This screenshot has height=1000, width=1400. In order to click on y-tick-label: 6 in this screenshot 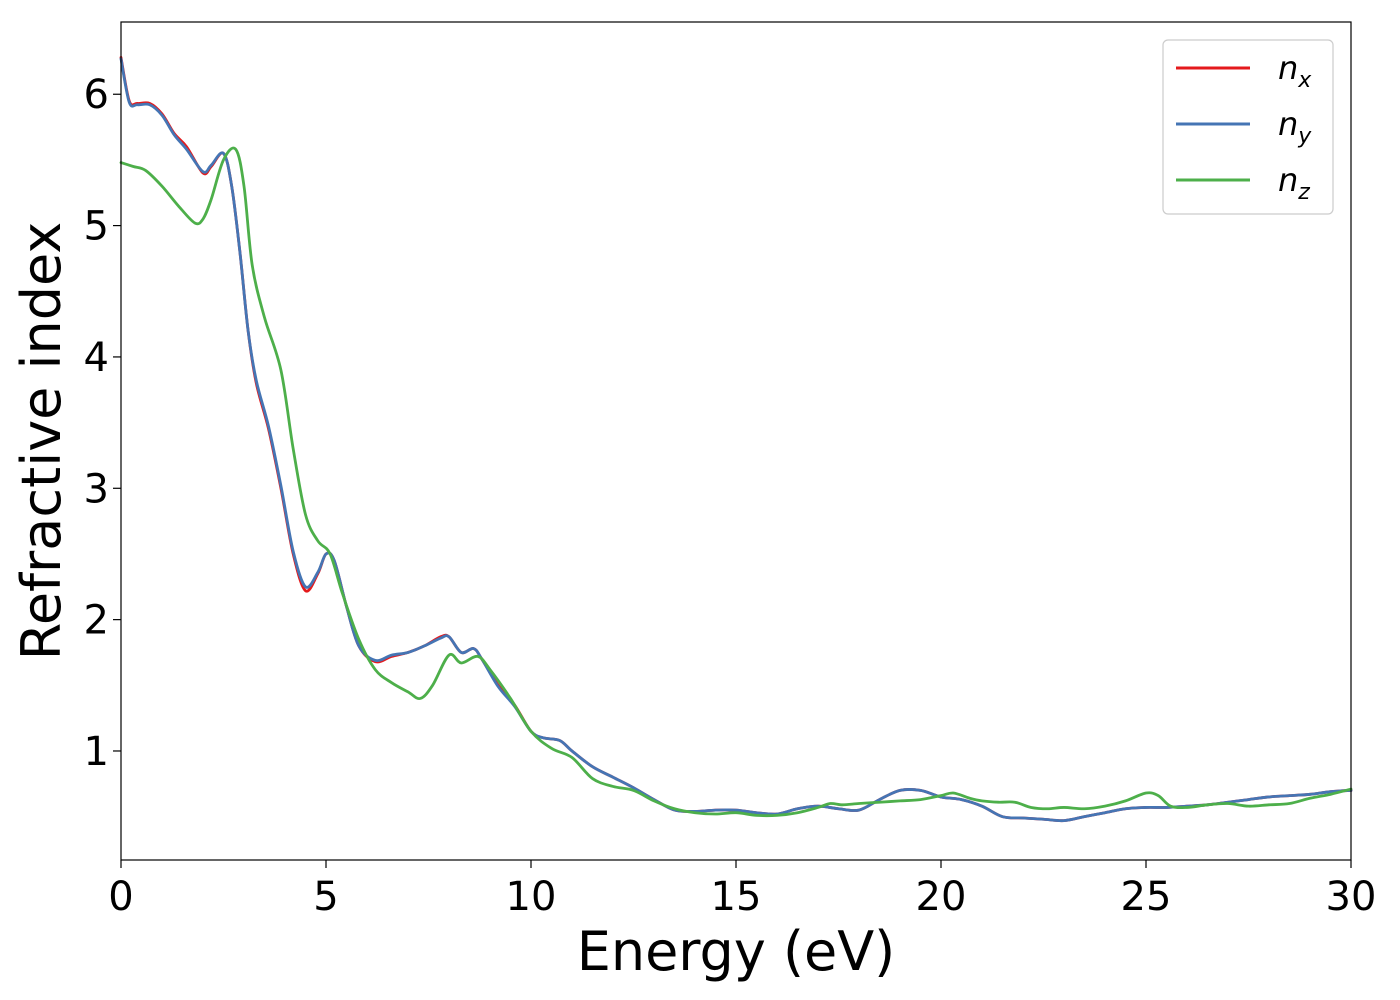, I will do `click(96, 95)`.